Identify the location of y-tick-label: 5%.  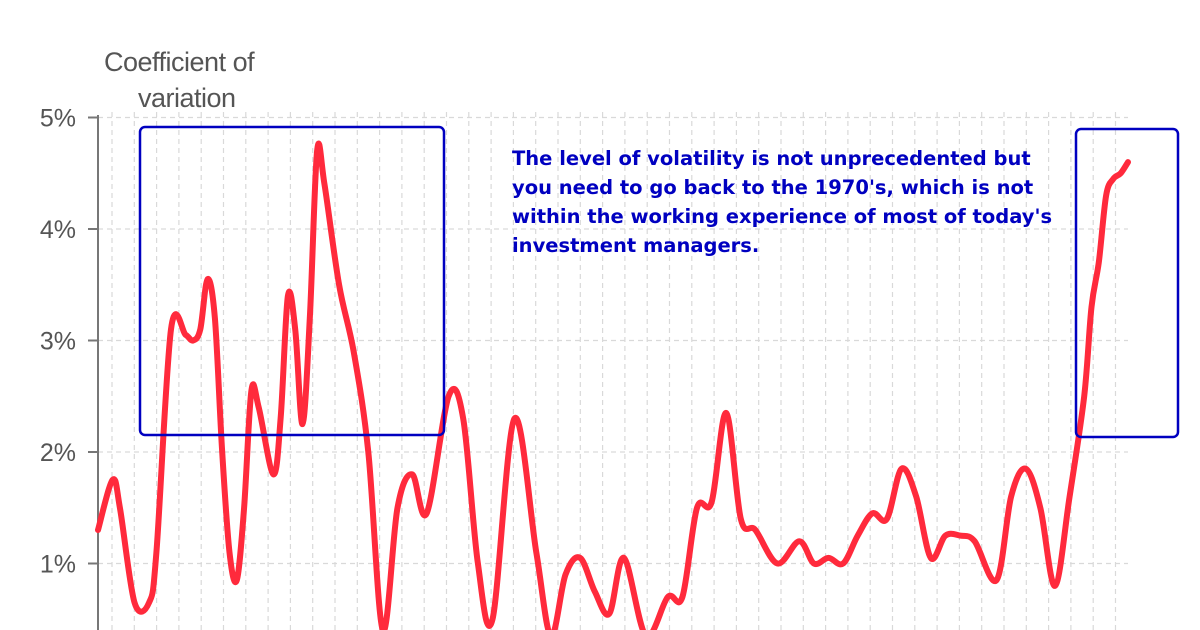
(58, 119).